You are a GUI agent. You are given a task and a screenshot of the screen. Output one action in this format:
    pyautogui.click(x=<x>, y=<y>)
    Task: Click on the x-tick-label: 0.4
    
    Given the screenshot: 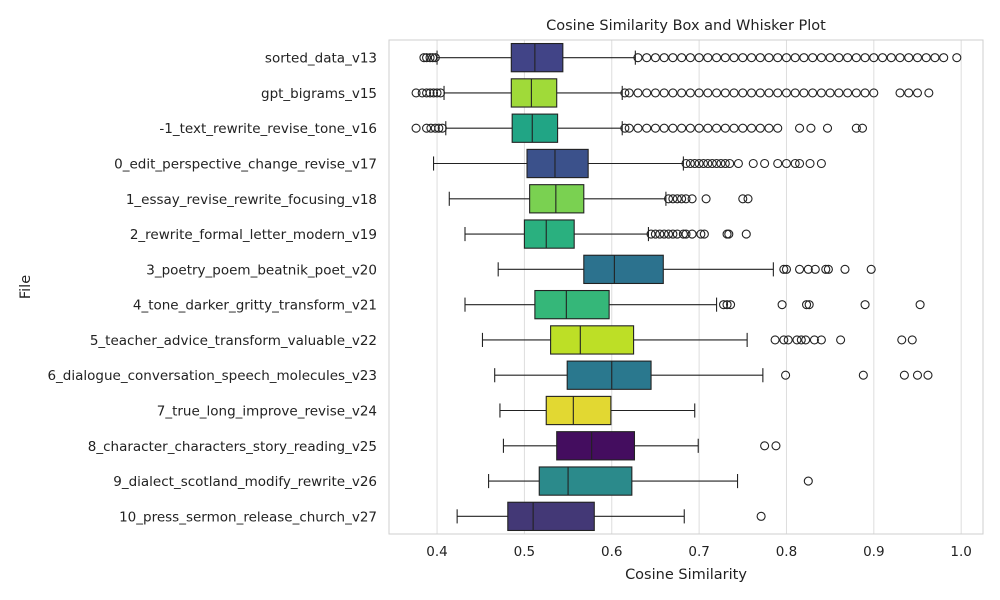 What is the action you would take?
    pyautogui.click(x=436, y=552)
    